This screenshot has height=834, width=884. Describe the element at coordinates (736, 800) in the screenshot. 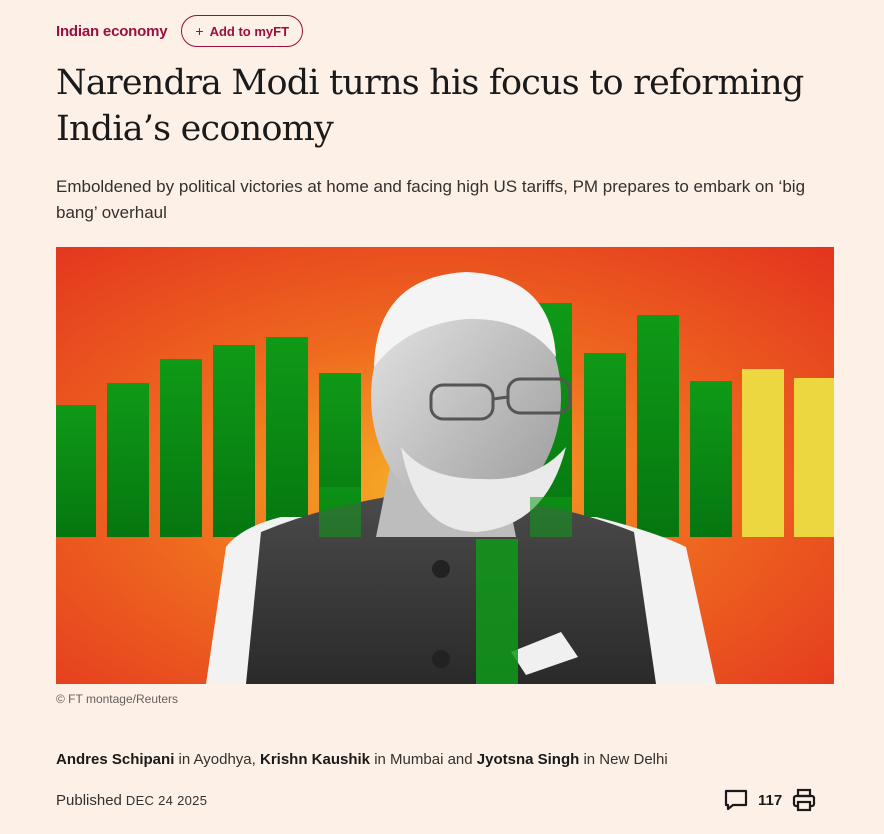

I see `comment-icon` at that location.